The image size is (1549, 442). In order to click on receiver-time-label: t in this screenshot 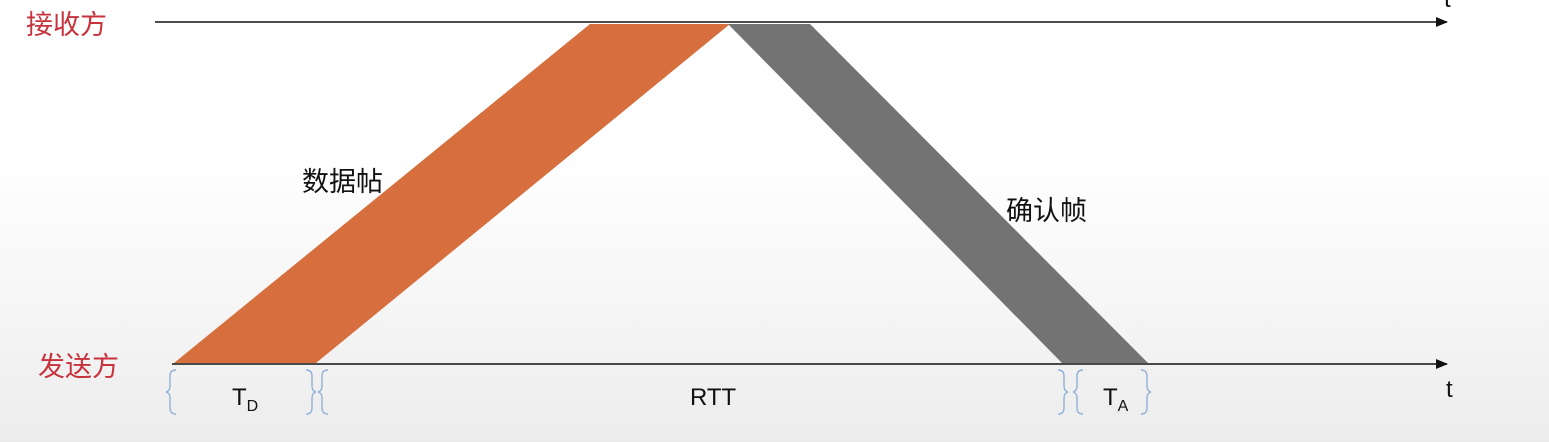, I will do `click(1447, 7)`.